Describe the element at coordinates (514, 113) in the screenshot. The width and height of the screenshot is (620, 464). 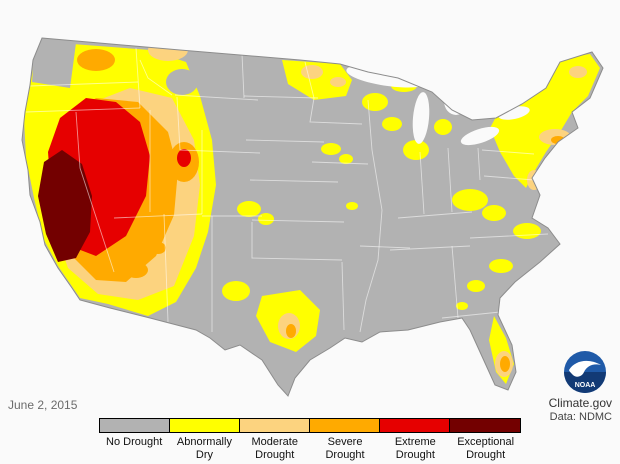
I see `lake-ontario` at that location.